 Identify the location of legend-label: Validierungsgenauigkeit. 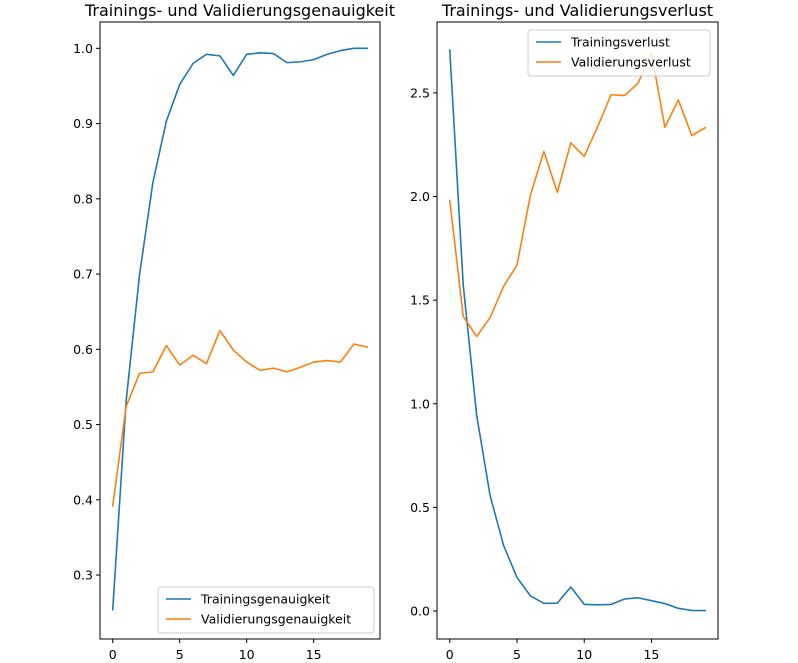
(276, 619).